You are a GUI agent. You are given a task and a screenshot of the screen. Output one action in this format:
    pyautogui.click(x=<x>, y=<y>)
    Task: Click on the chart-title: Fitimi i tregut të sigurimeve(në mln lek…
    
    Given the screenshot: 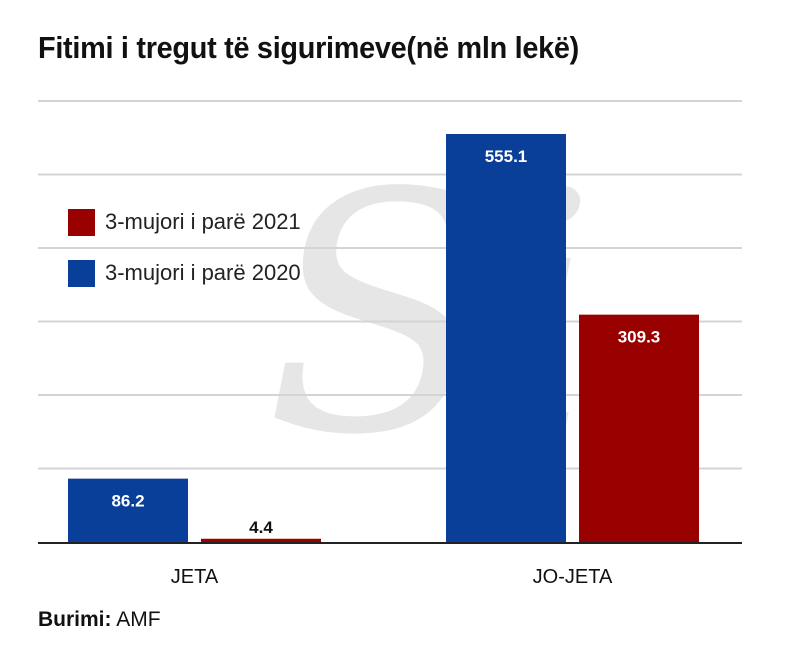 What is the action you would take?
    pyautogui.click(x=308, y=47)
    